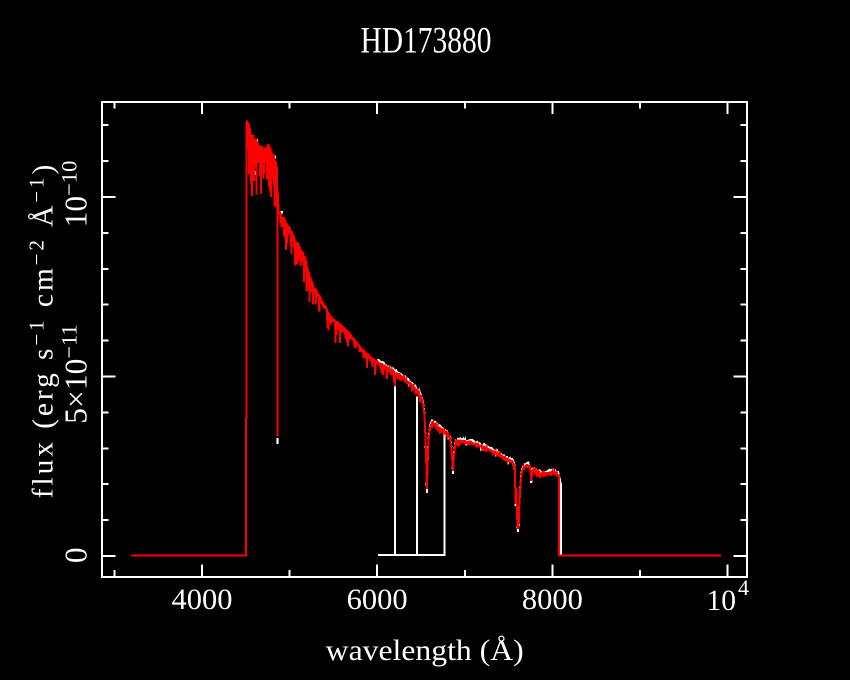 Image resolution: width=850 pixels, height=680 pixels. I want to click on svg-text: 6000, so click(377, 600).